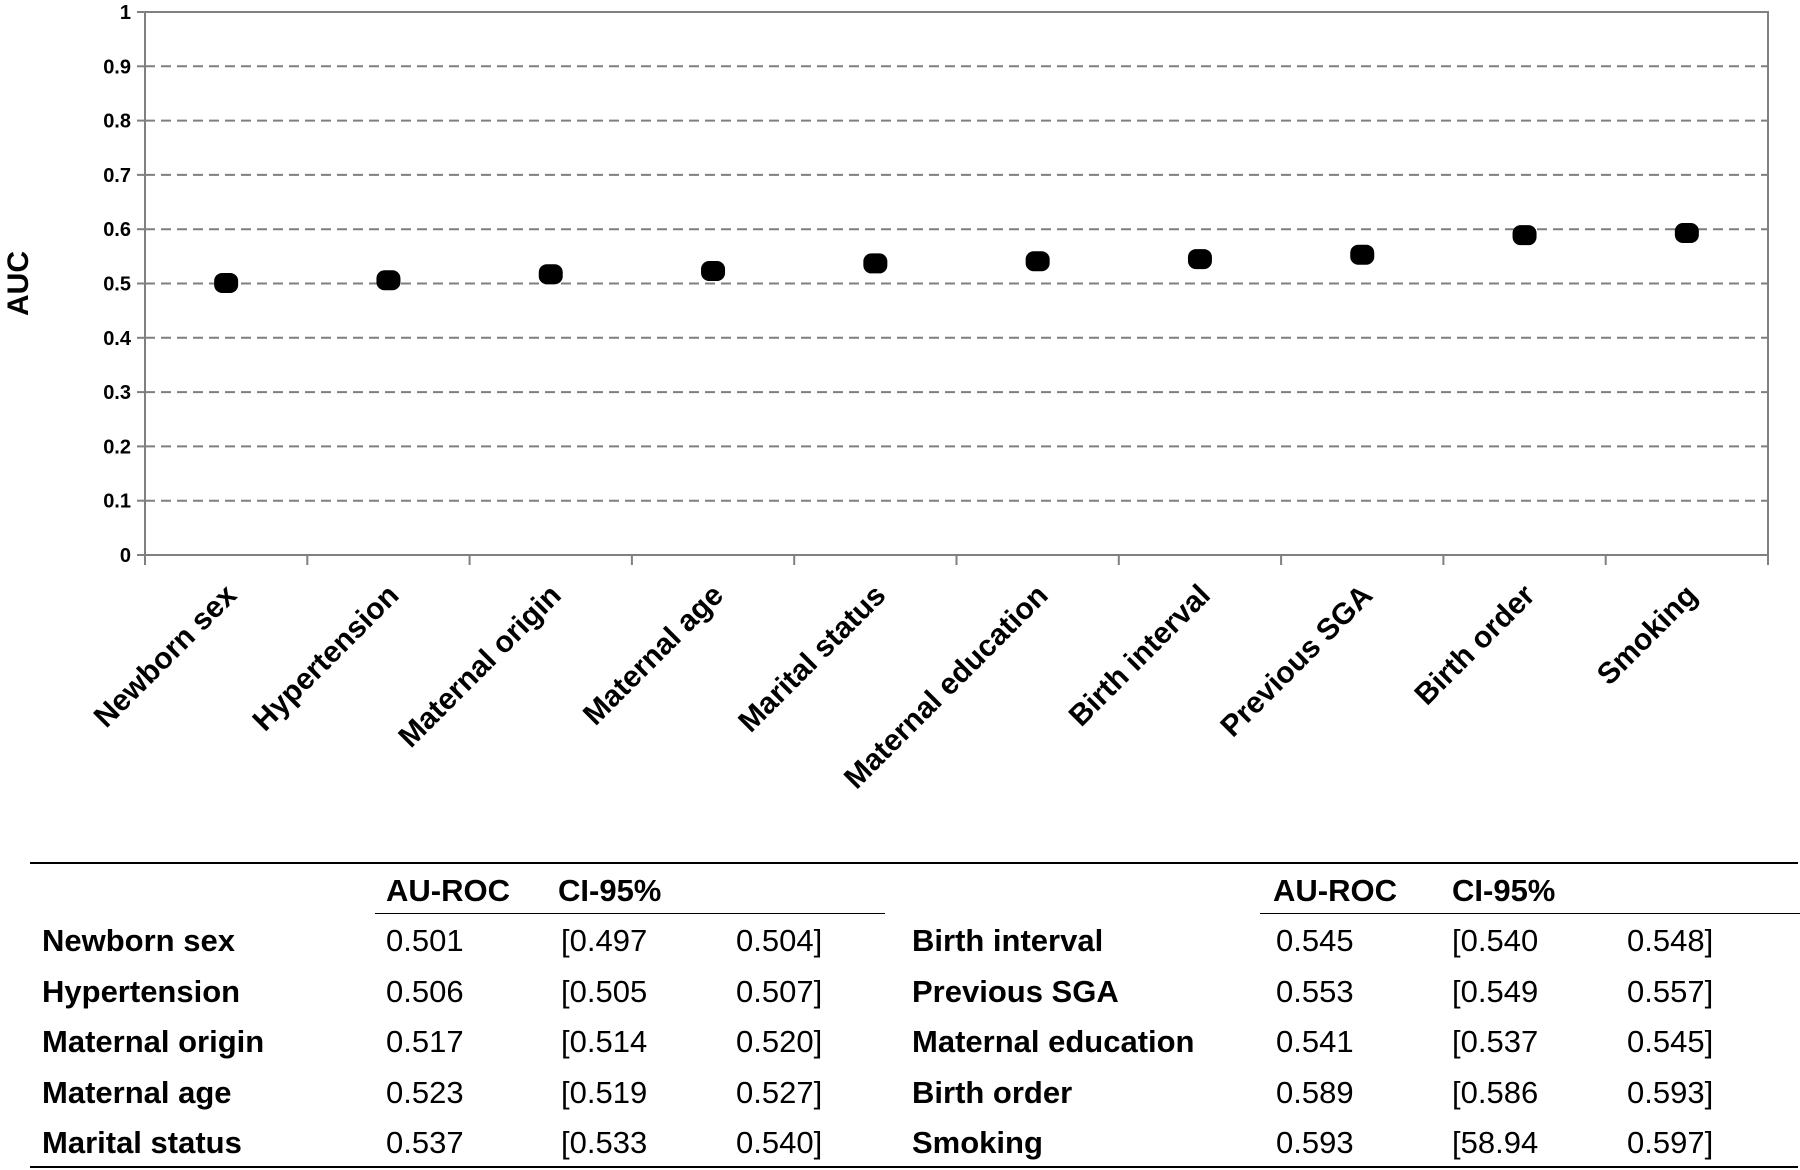 This screenshot has width=1800, height=1170. Describe the element at coordinates (779, 991) in the screenshot. I see `left-ci-high-cell: 0.507]` at that location.